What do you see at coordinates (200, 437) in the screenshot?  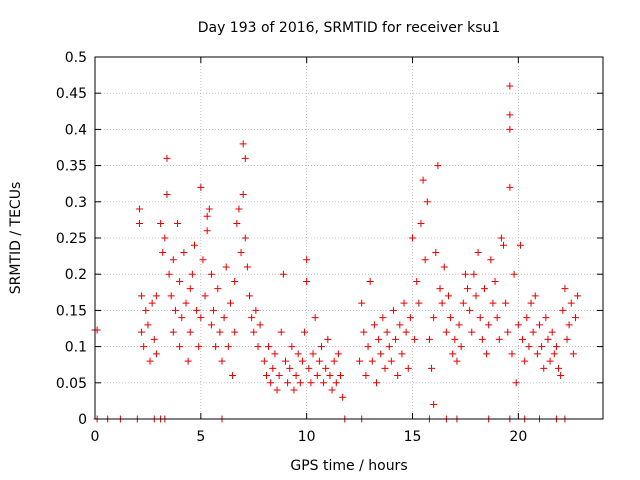 I see `x-tick-label: 5` at bounding box center [200, 437].